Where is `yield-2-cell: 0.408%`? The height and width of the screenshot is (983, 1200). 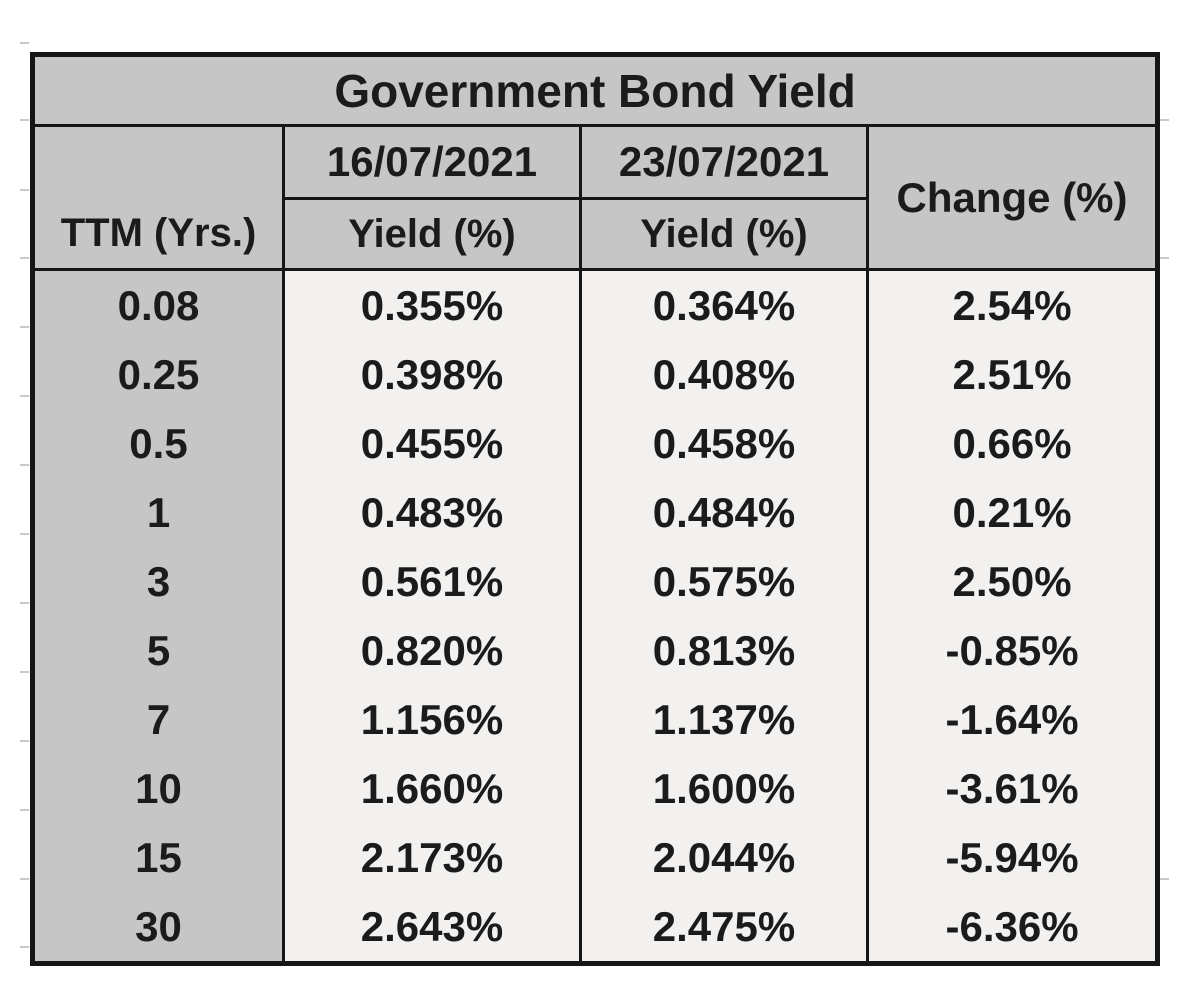
yield-2-cell: 0.408% is located at coordinates (724, 374).